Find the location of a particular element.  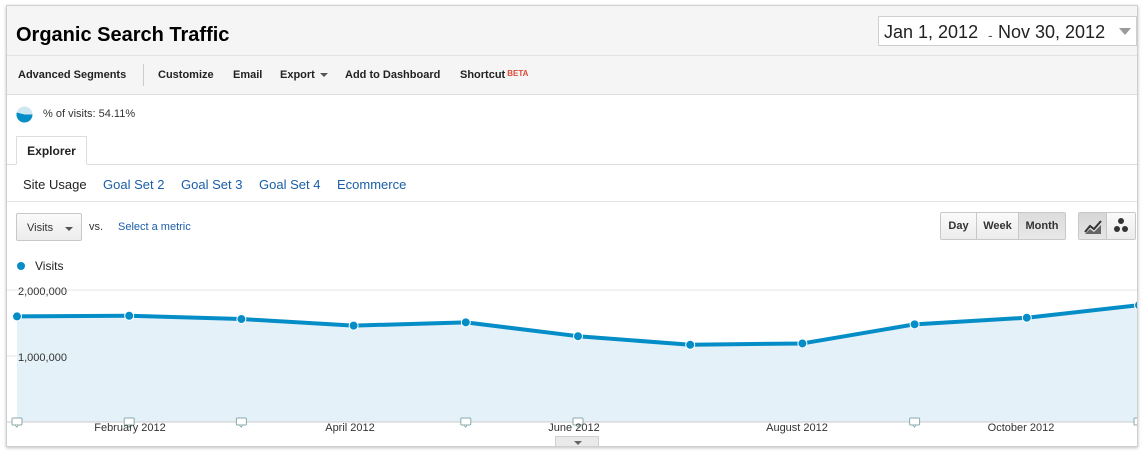

y-tick-label: 2,000,000 is located at coordinates (42, 292).